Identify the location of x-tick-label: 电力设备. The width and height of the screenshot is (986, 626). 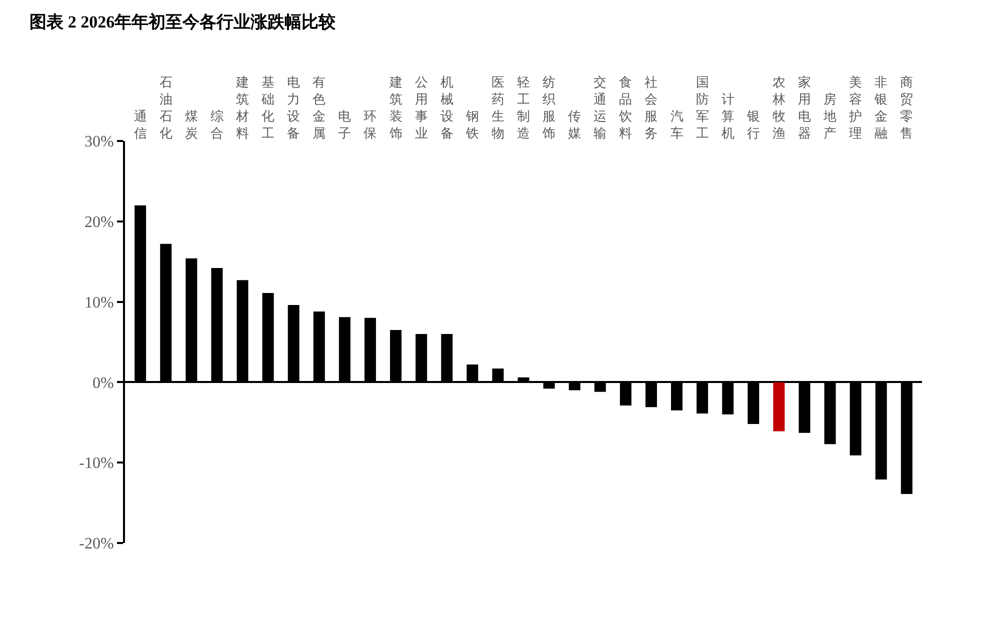
(293, 107).